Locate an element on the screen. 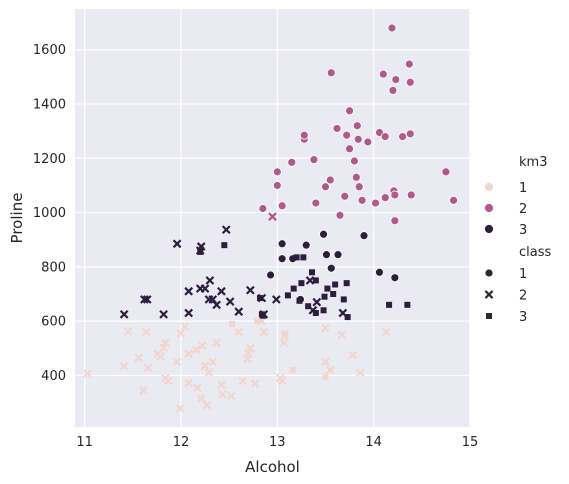 This screenshot has height=484, width=569. legend-style-title: class is located at coordinates (535, 252).